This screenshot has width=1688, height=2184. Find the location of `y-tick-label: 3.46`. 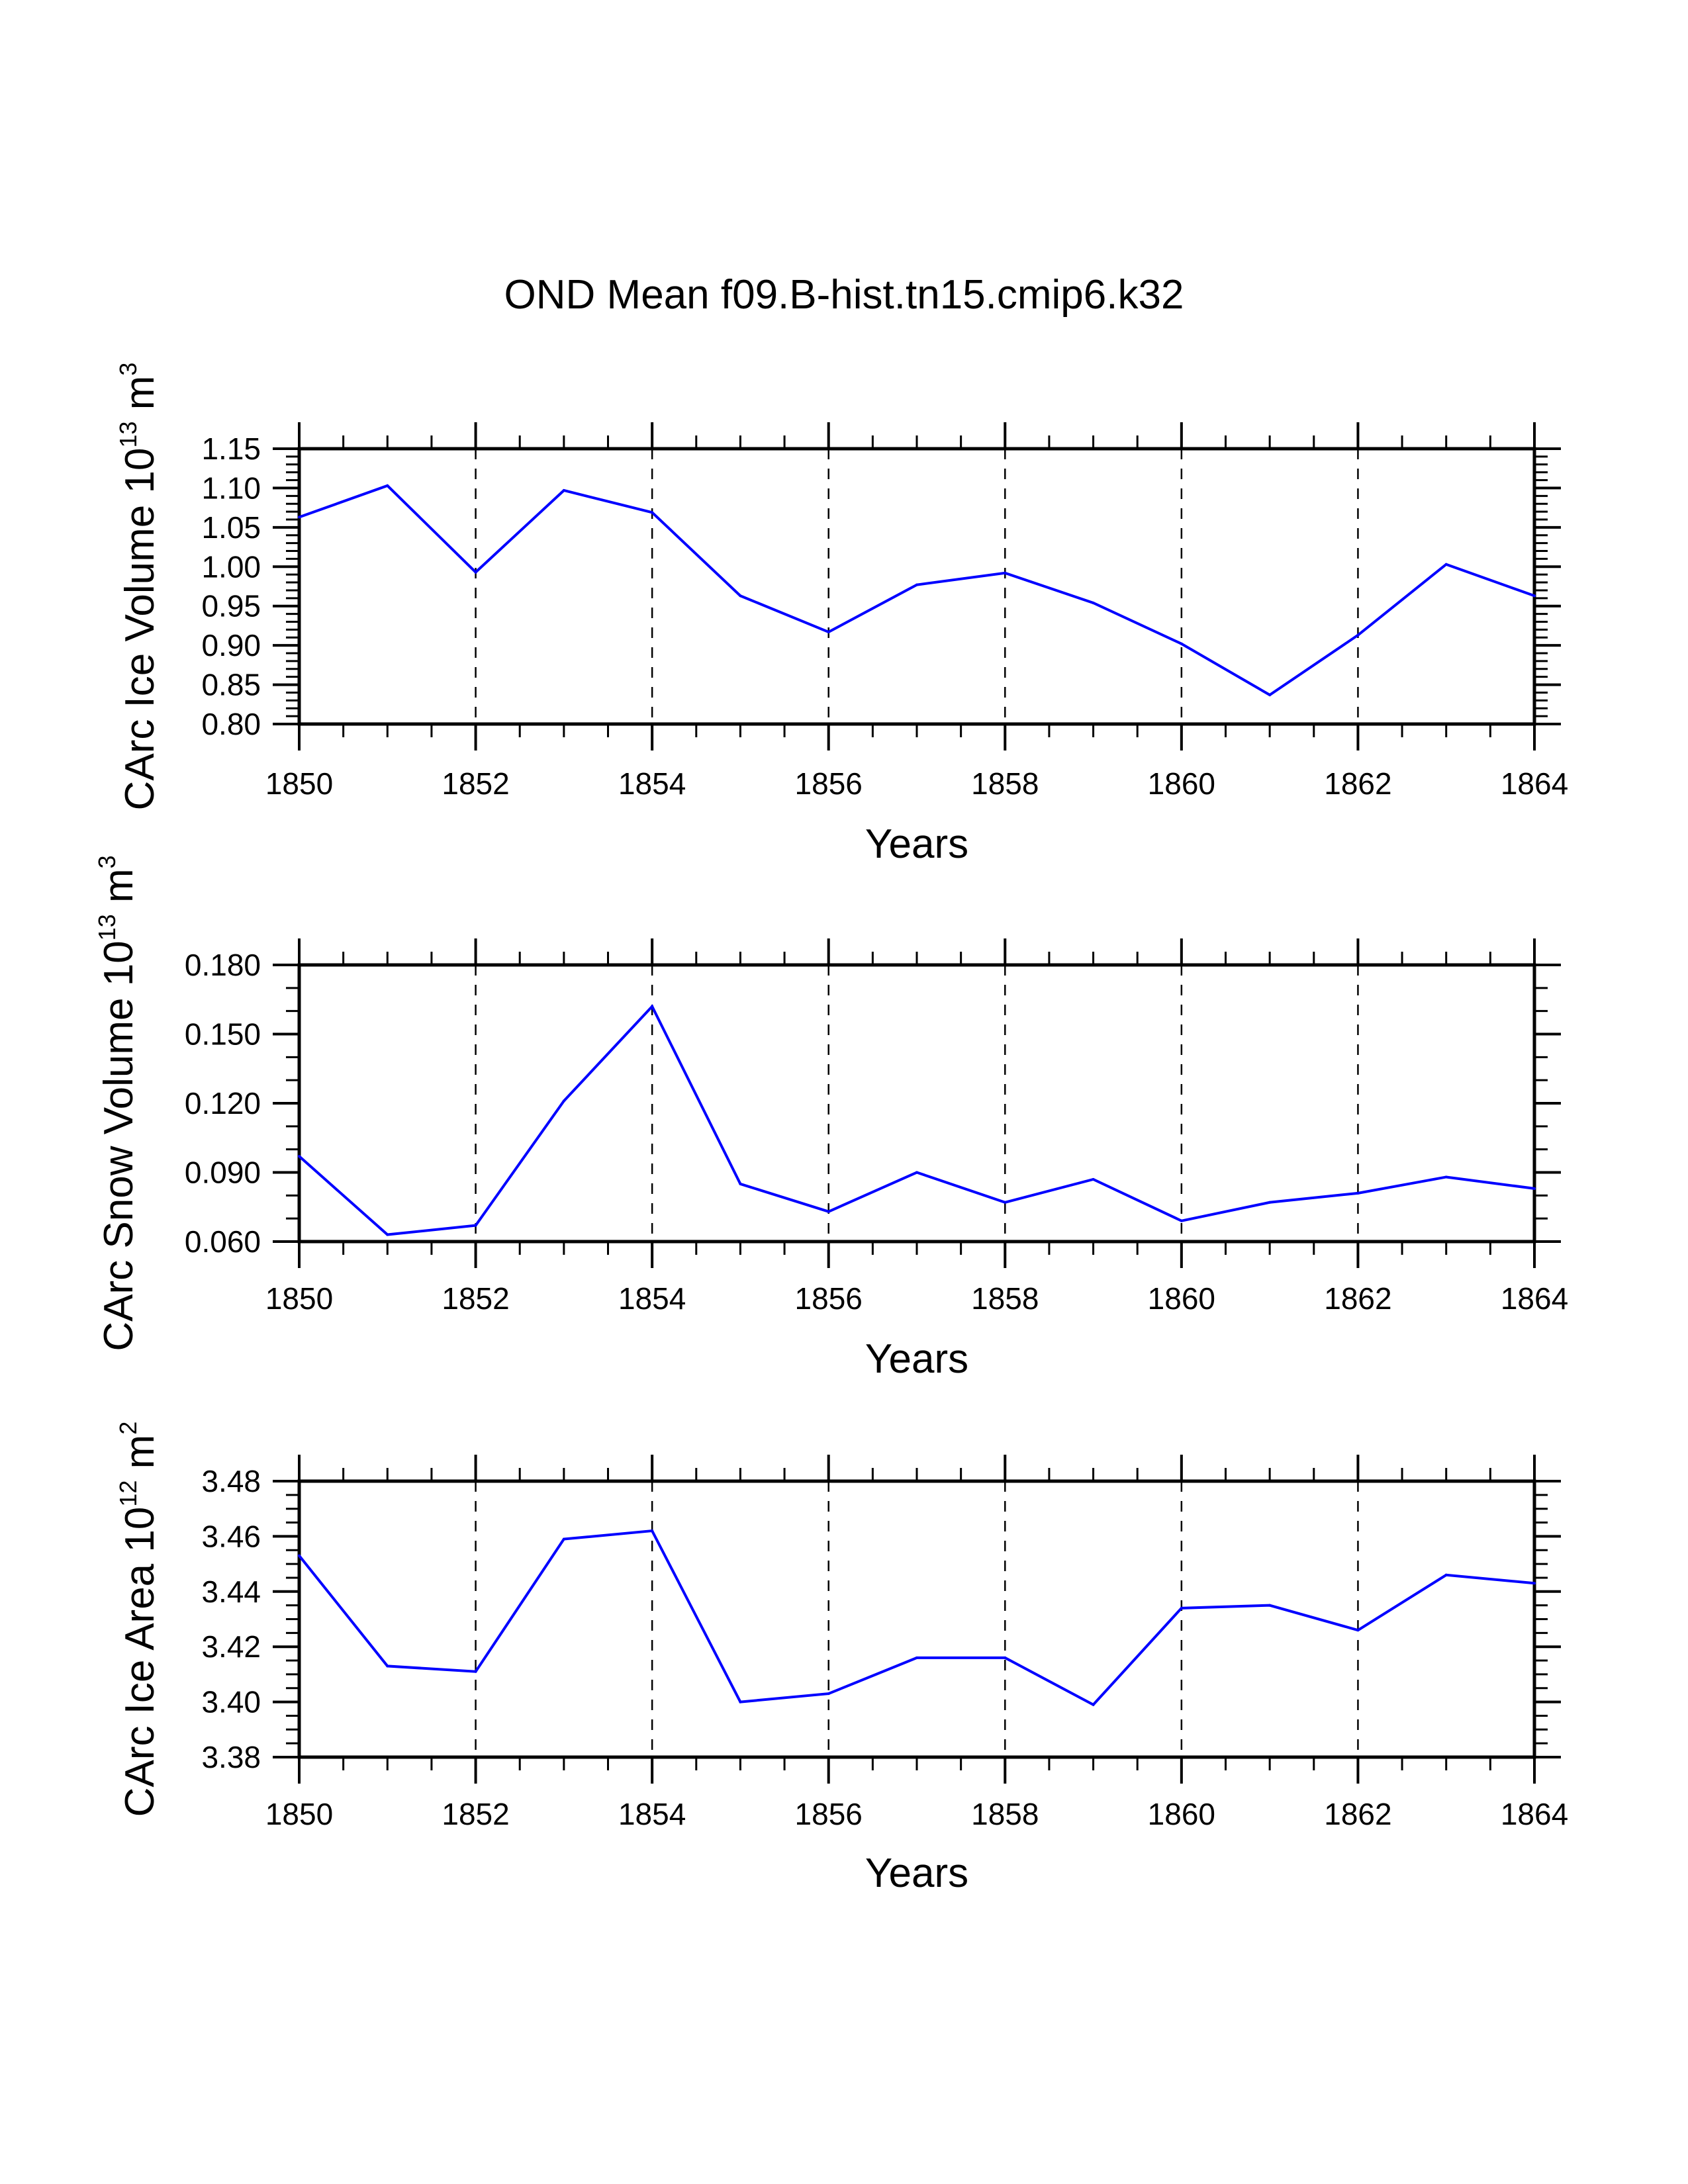

y-tick-label: 3.46 is located at coordinates (231, 1536).